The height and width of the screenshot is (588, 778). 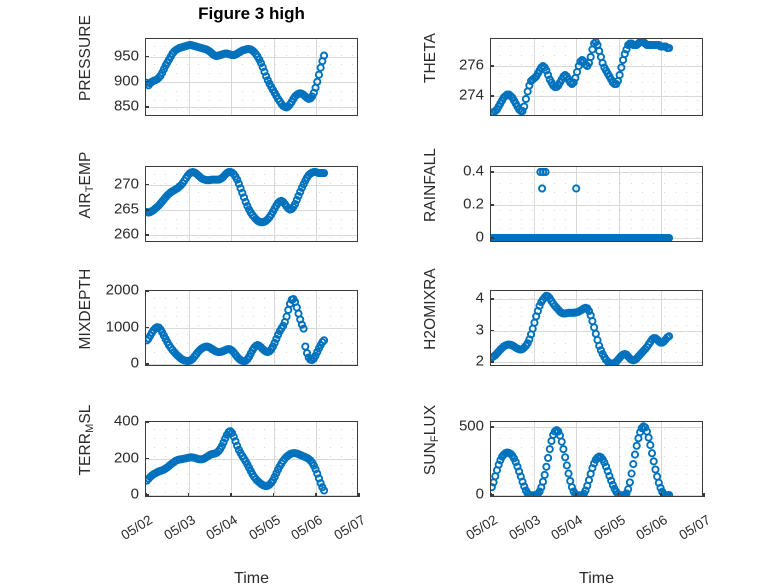 I want to click on plot-area-mixdepth, so click(x=251, y=328).